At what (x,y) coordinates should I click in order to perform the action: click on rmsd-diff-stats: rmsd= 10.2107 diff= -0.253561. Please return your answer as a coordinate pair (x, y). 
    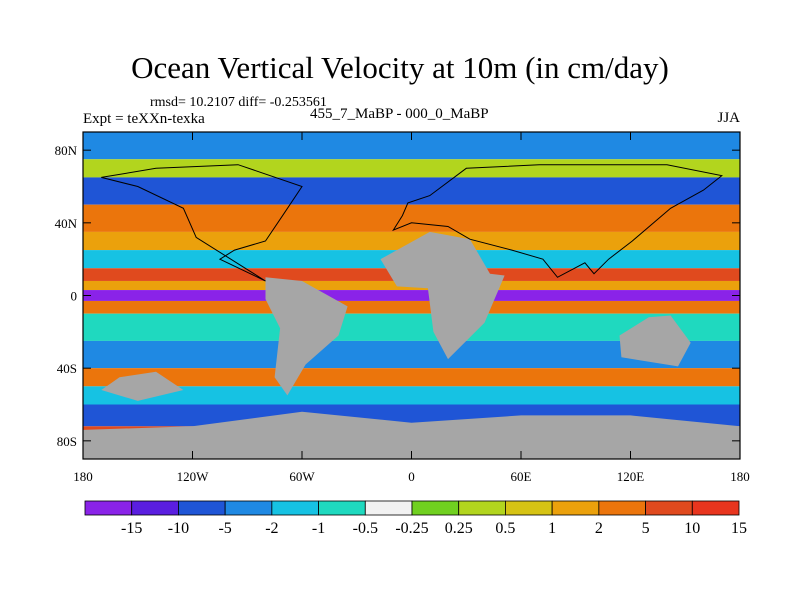
    Looking at the image, I should click on (238, 102).